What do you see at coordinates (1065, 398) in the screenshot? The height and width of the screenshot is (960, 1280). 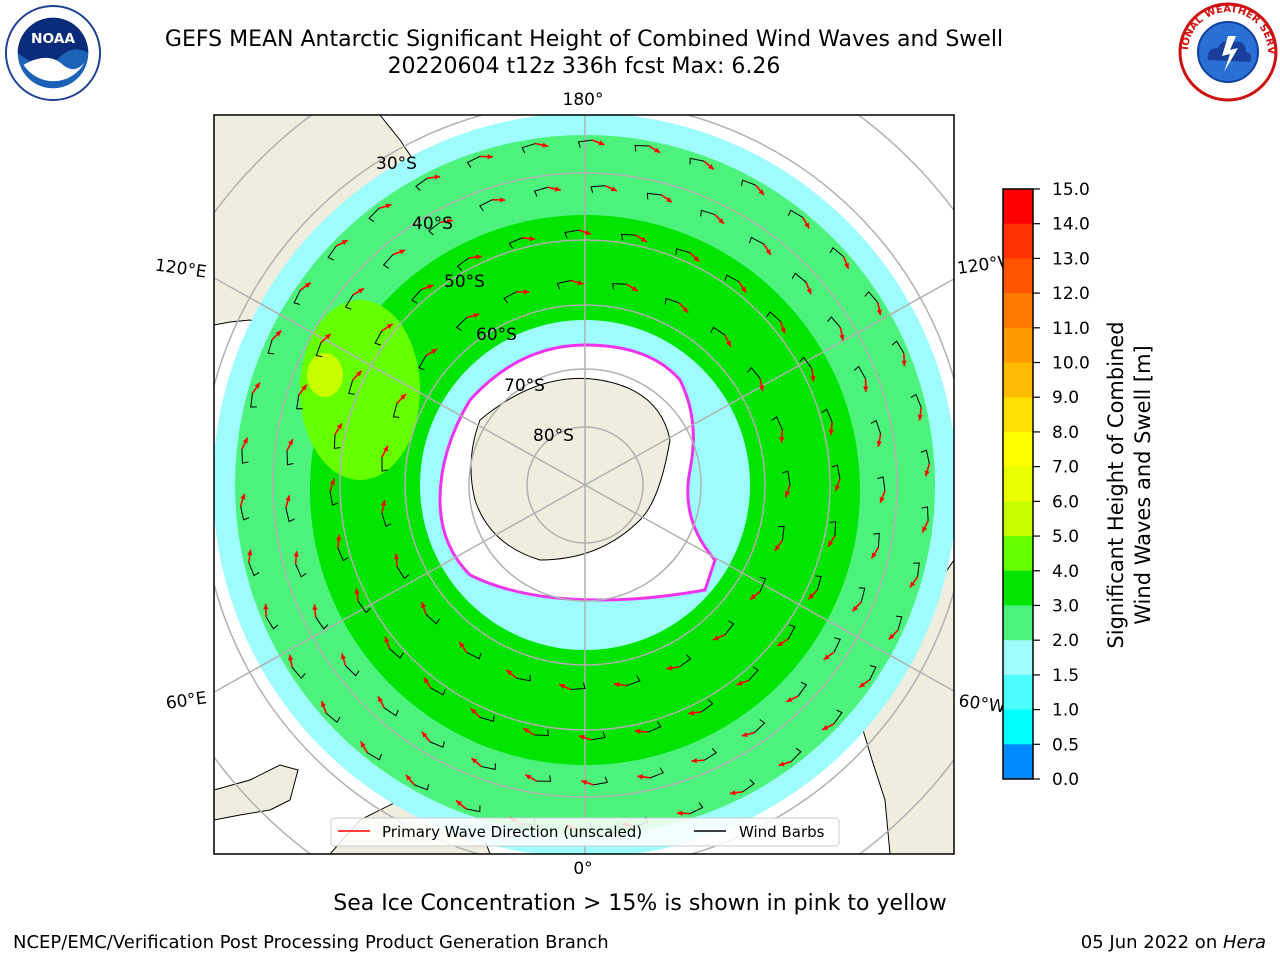 I see `colorbar-tick-label: 9.0` at bounding box center [1065, 398].